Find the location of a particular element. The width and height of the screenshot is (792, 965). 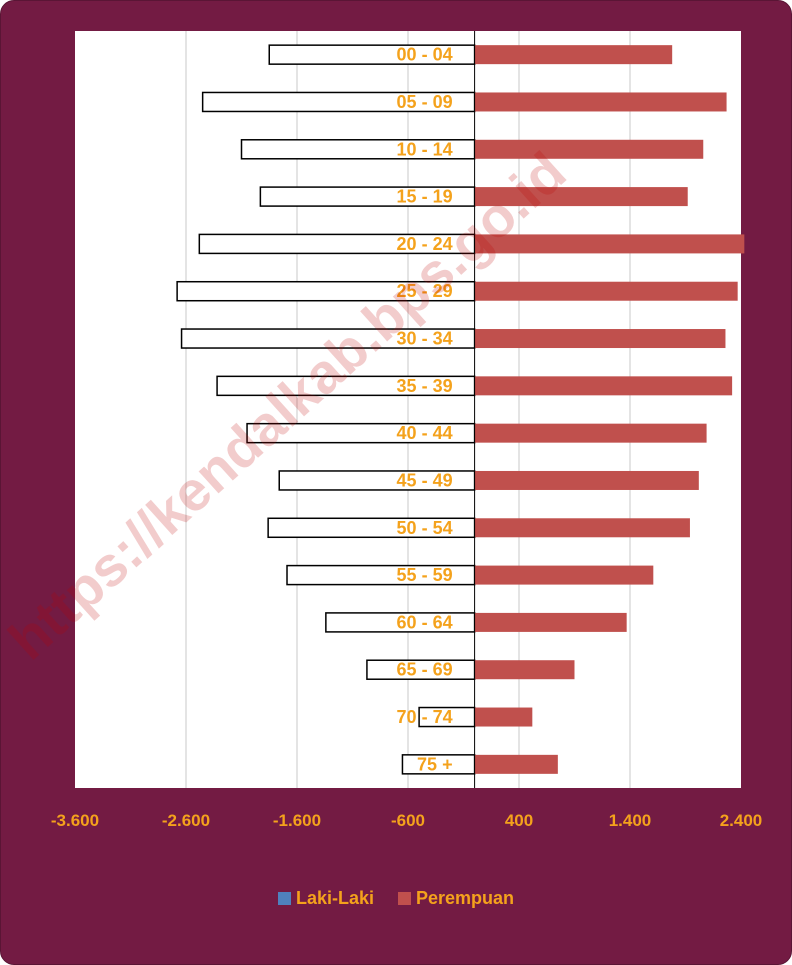

category-label: 15 - 19 is located at coordinates (425, 197).